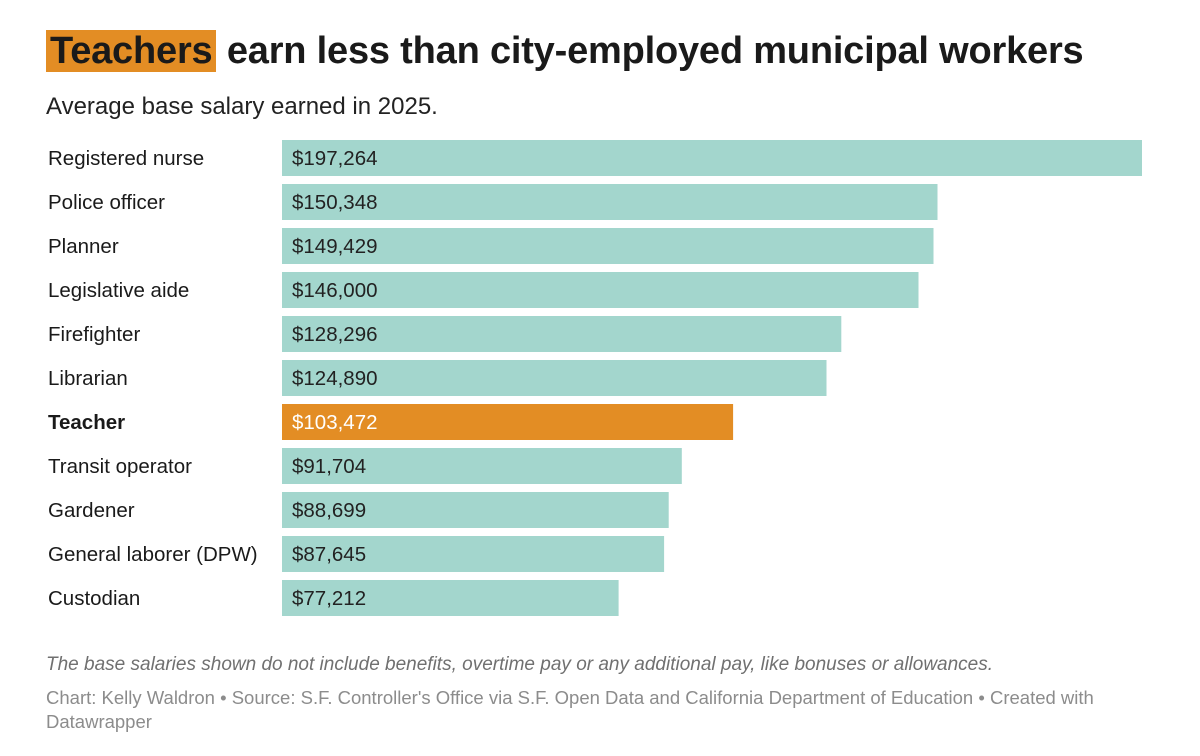 The width and height of the screenshot is (1200, 756). I want to click on title-highlight: Teachers, so click(131, 51).